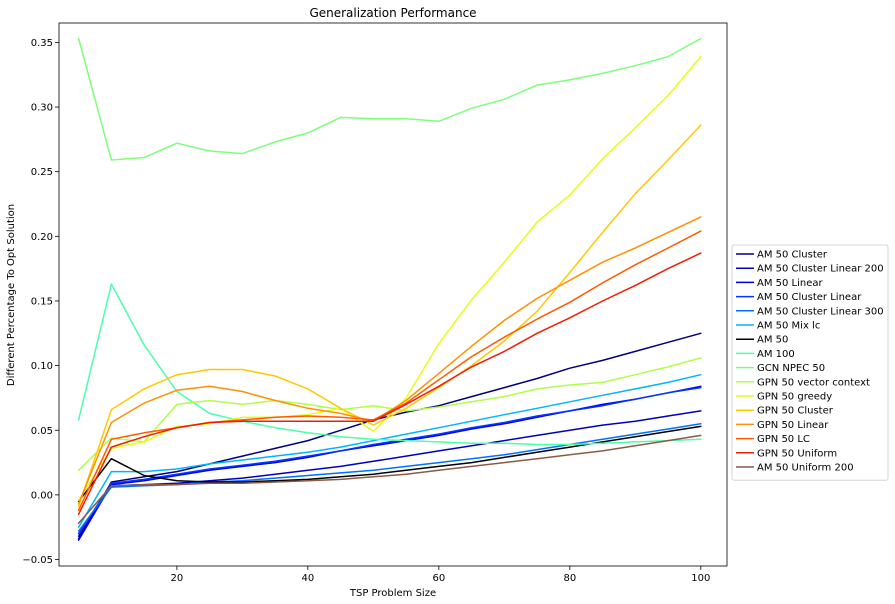 The width and height of the screenshot is (895, 604). What do you see at coordinates (794, 397) in the screenshot?
I see `legend-label: GPN 50 greedy` at bounding box center [794, 397].